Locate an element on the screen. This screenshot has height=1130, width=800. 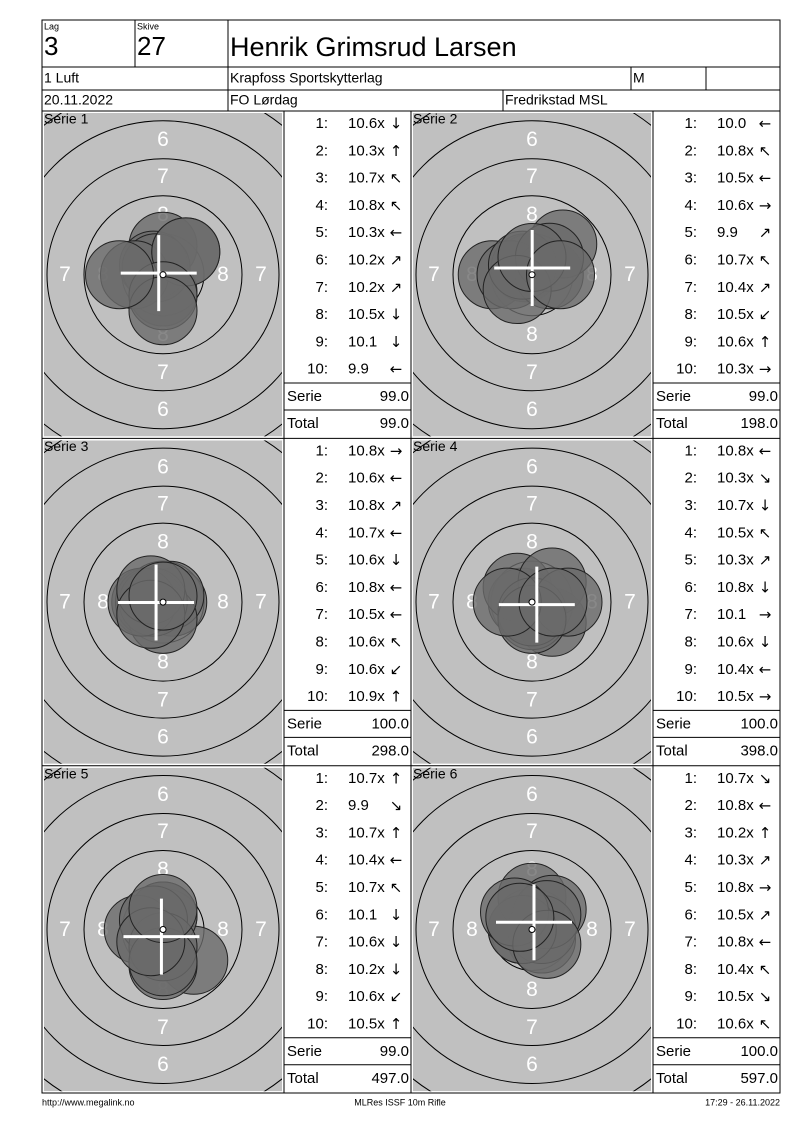
event: FO Lørdag is located at coordinates (264, 100).